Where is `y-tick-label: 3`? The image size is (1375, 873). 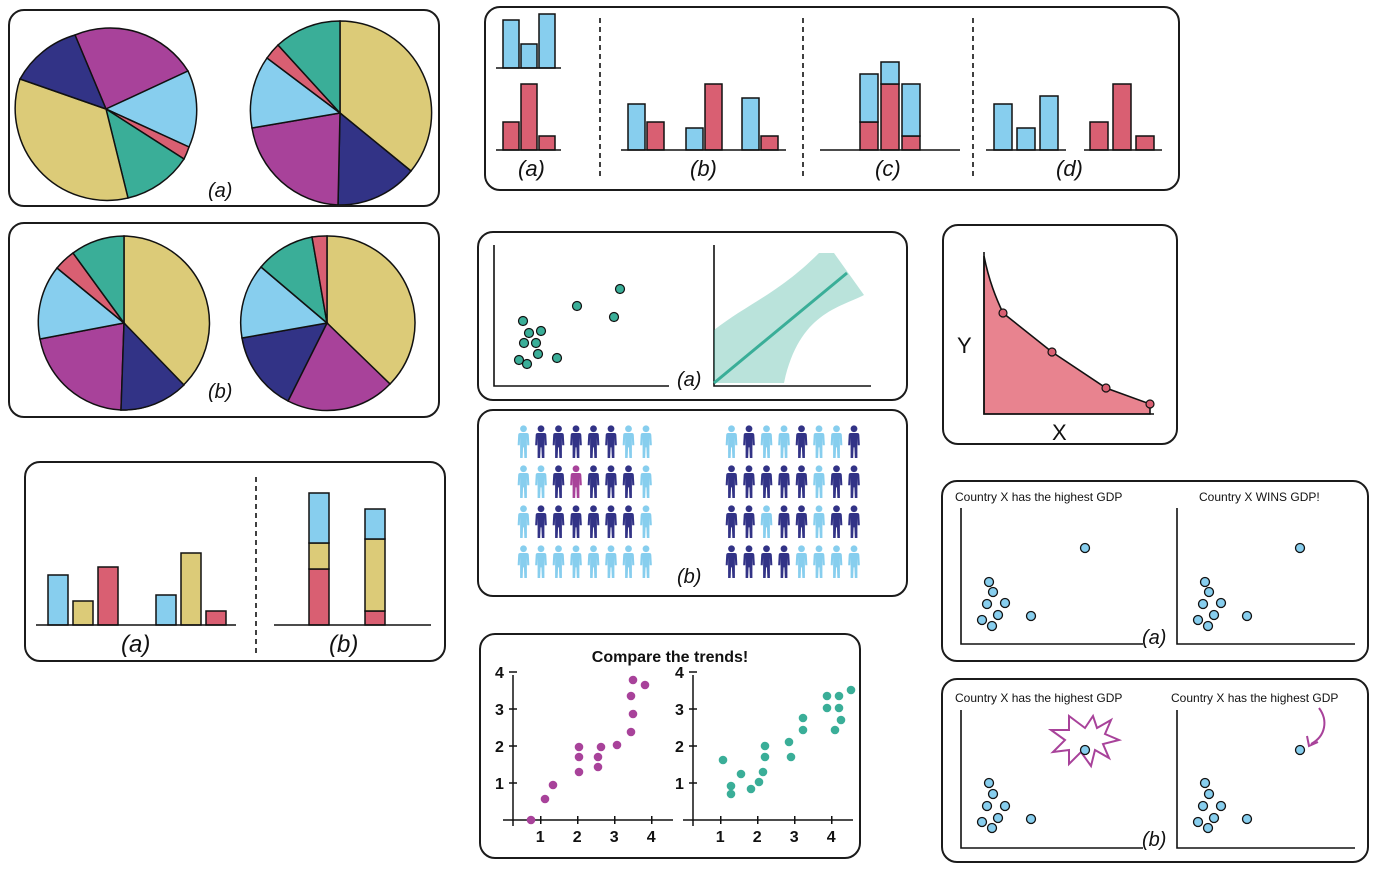
y-tick-label: 3 is located at coordinates (499, 710).